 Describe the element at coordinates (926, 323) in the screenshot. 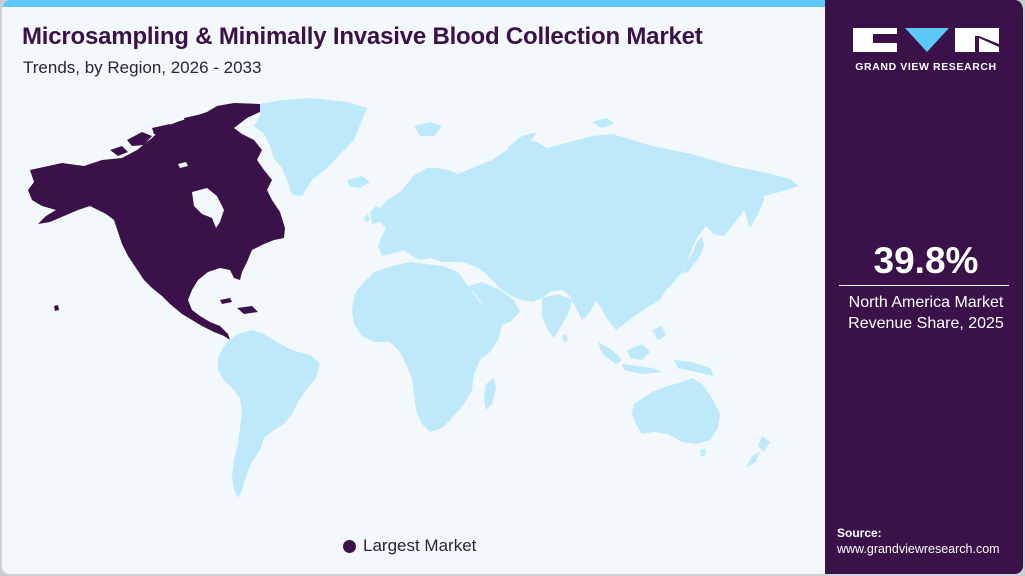

I see `stat-label-line-2: Revenue Share, 2025` at that location.